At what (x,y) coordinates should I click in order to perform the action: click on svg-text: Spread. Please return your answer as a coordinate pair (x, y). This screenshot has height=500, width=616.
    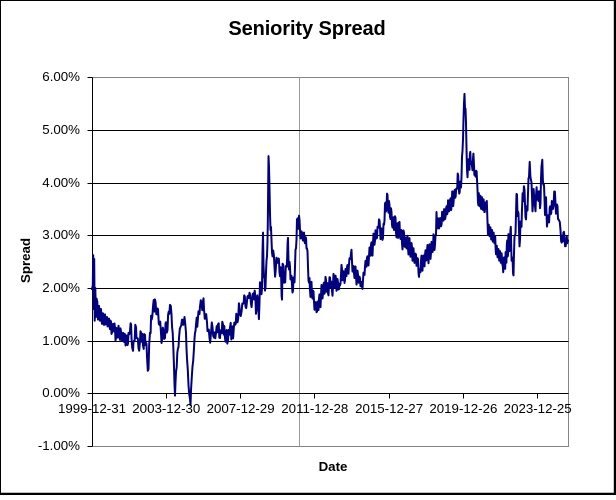
    Looking at the image, I should click on (25, 260).